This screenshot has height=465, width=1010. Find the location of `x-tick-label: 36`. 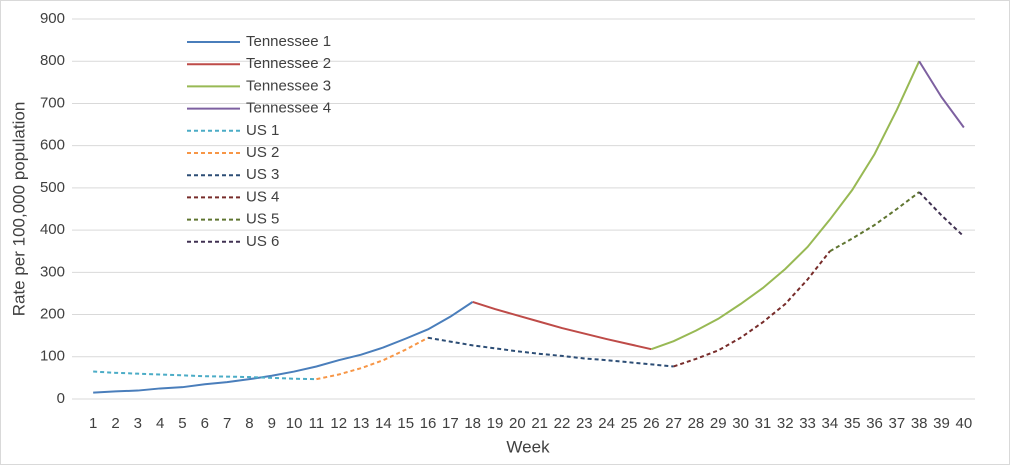

x-tick-label: 36 is located at coordinates (874, 423).